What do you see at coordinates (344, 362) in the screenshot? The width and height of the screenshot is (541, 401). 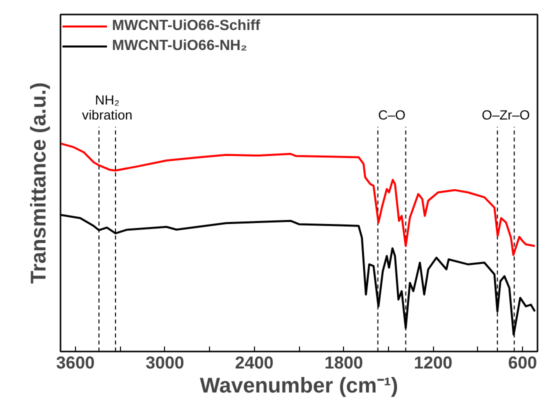 I see `x-tick-label: 1800` at bounding box center [344, 362].